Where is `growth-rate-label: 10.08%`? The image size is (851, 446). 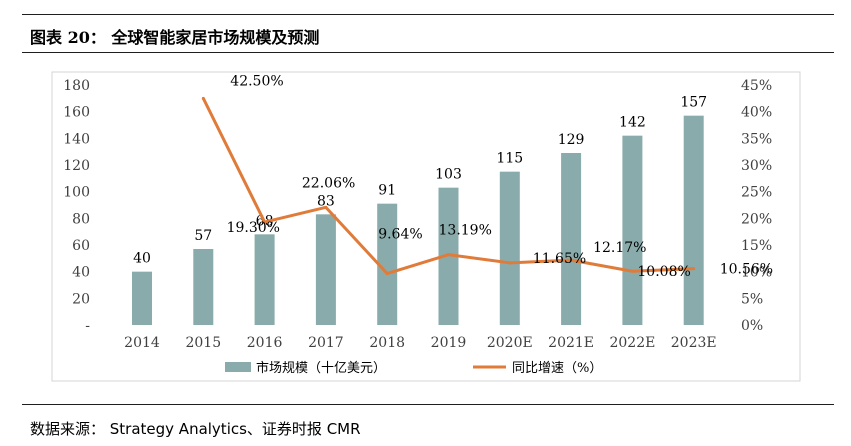
growth-rate-label: 10.08% is located at coordinates (663, 272).